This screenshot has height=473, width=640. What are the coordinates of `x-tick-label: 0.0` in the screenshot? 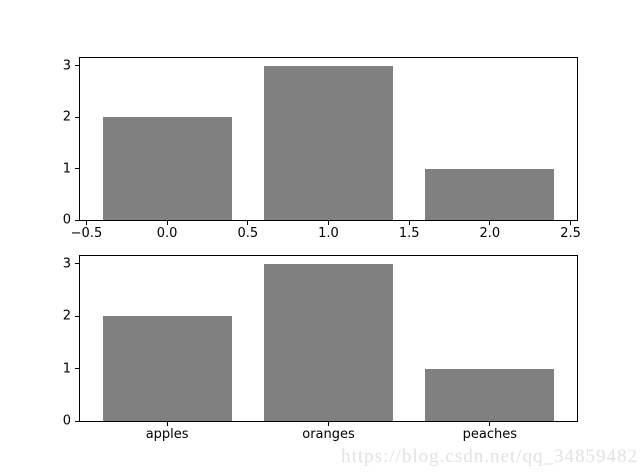 It's located at (167, 233).